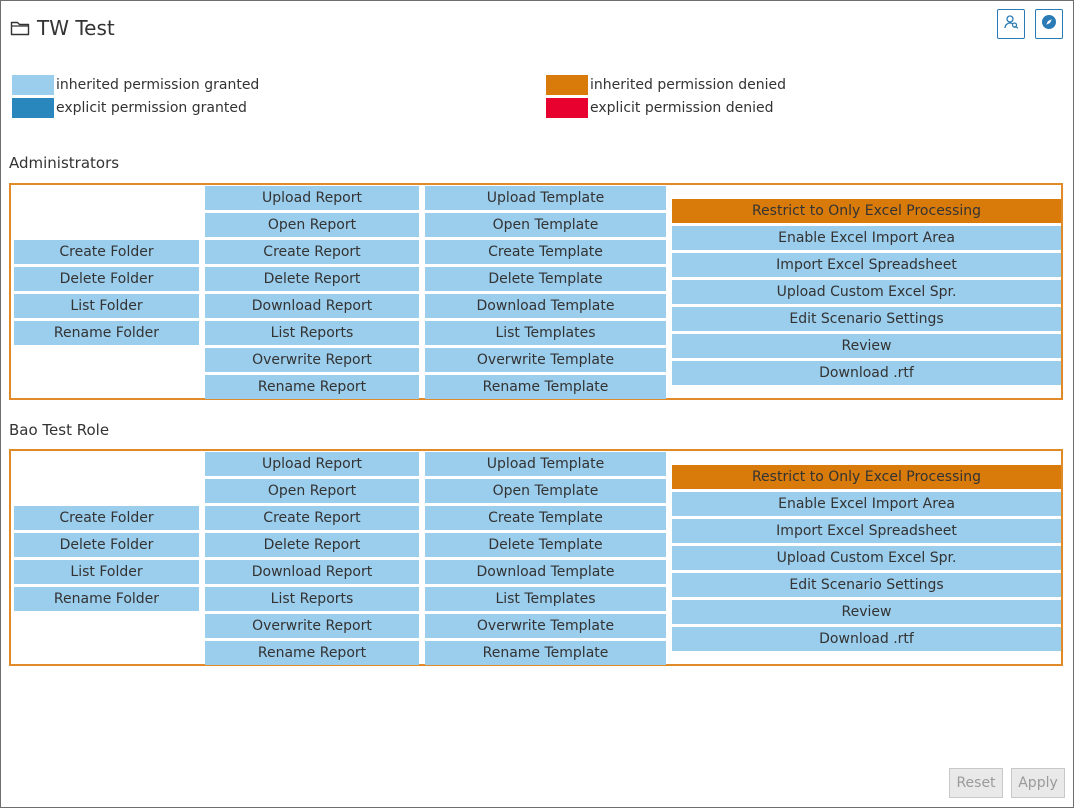 Image resolution: width=1074 pixels, height=808 pixels. I want to click on role-title: Administrators, so click(64, 163).